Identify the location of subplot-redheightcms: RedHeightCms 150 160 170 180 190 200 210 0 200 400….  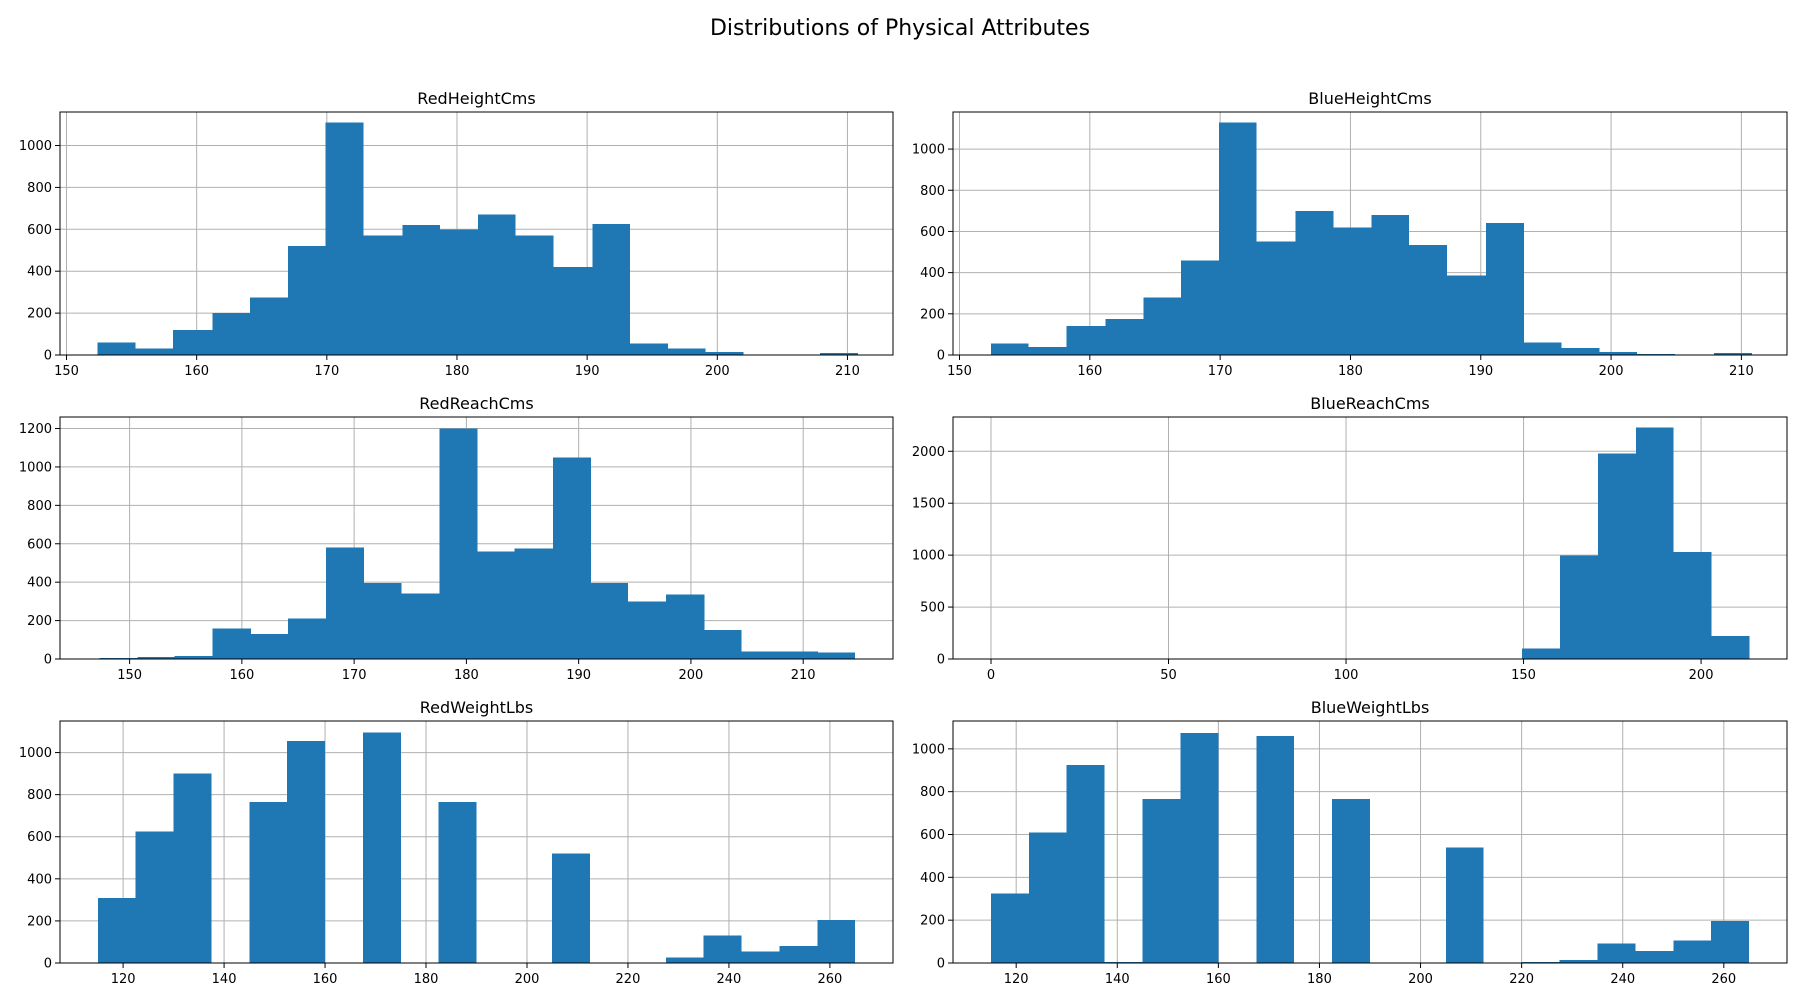
(456, 234).